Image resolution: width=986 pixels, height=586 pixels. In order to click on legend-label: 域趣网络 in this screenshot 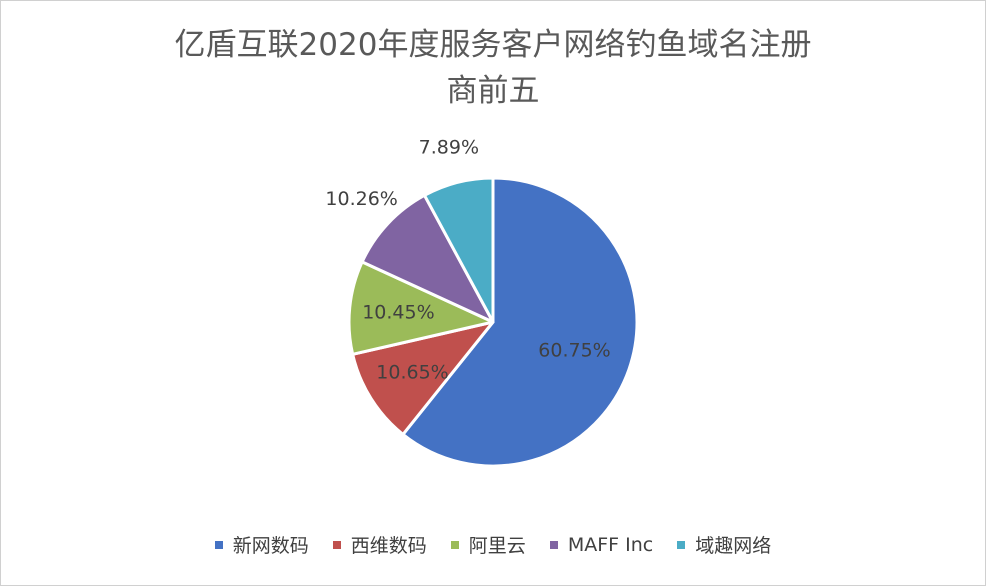, I will do `click(733, 546)`.